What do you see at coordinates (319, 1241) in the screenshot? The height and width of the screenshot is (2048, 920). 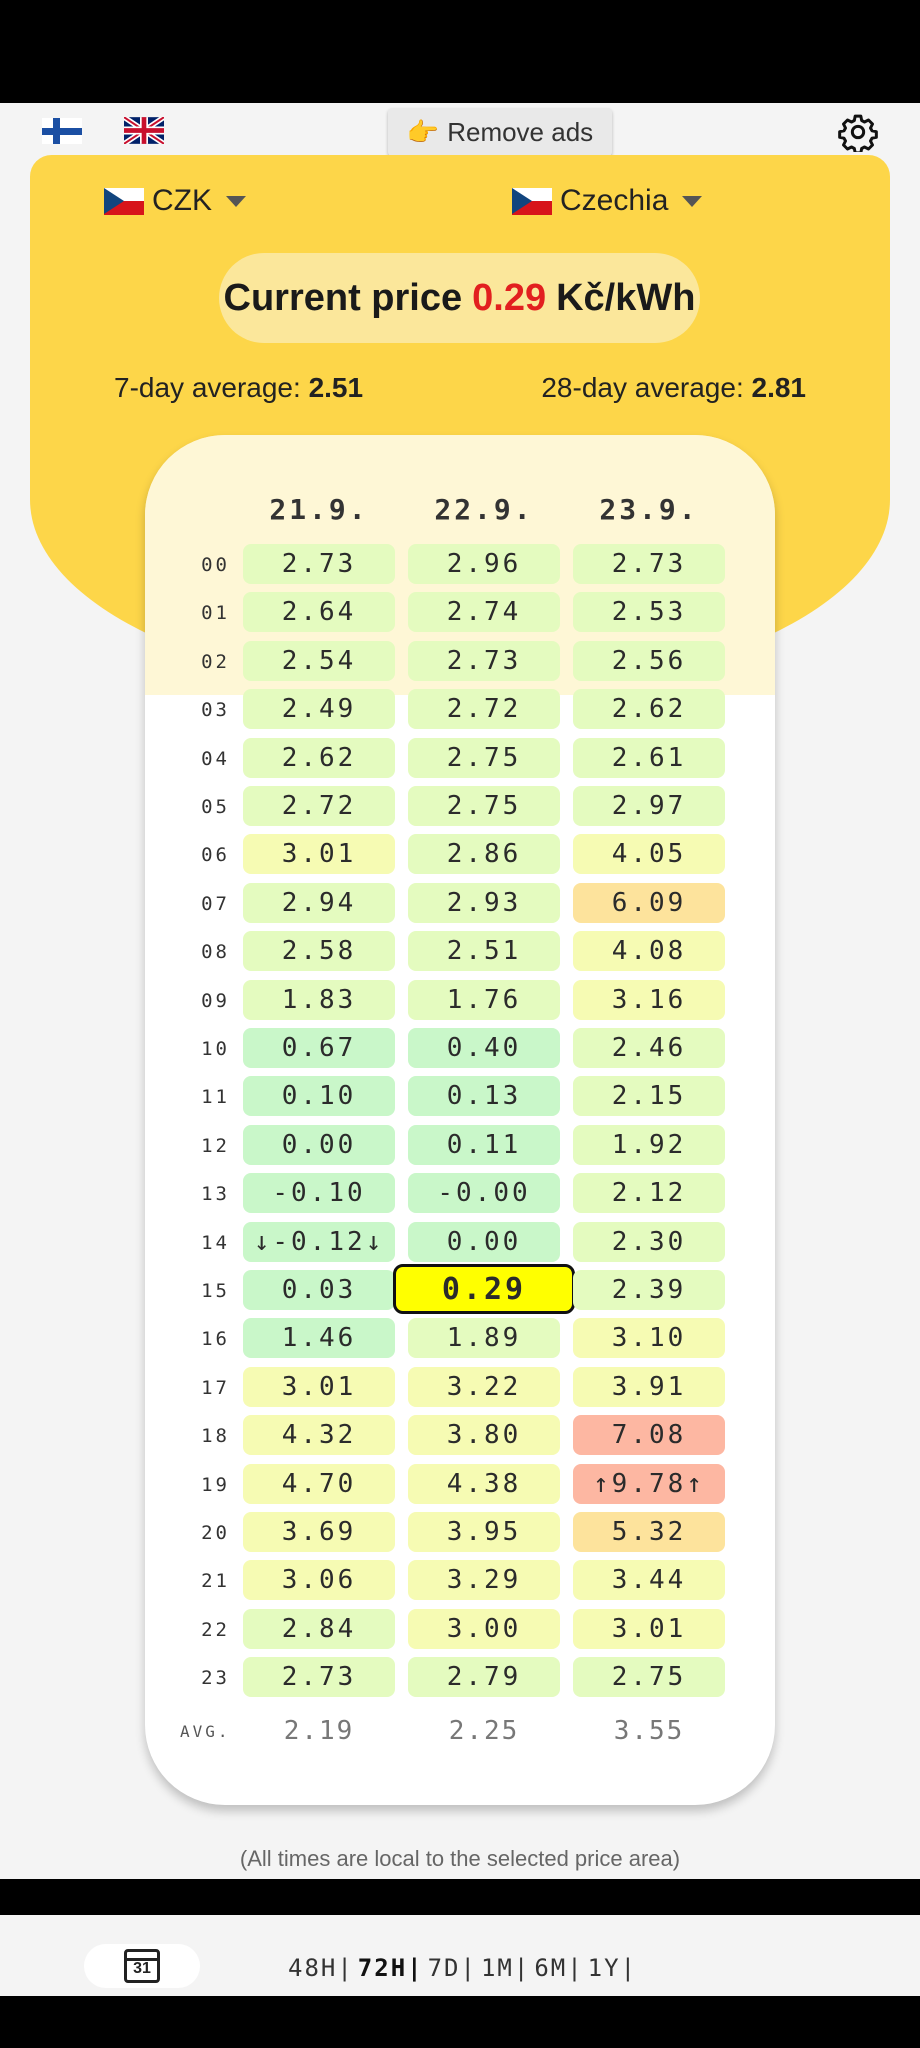 I see `price-cell: ↓-0.12↓` at bounding box center [319, 1241].